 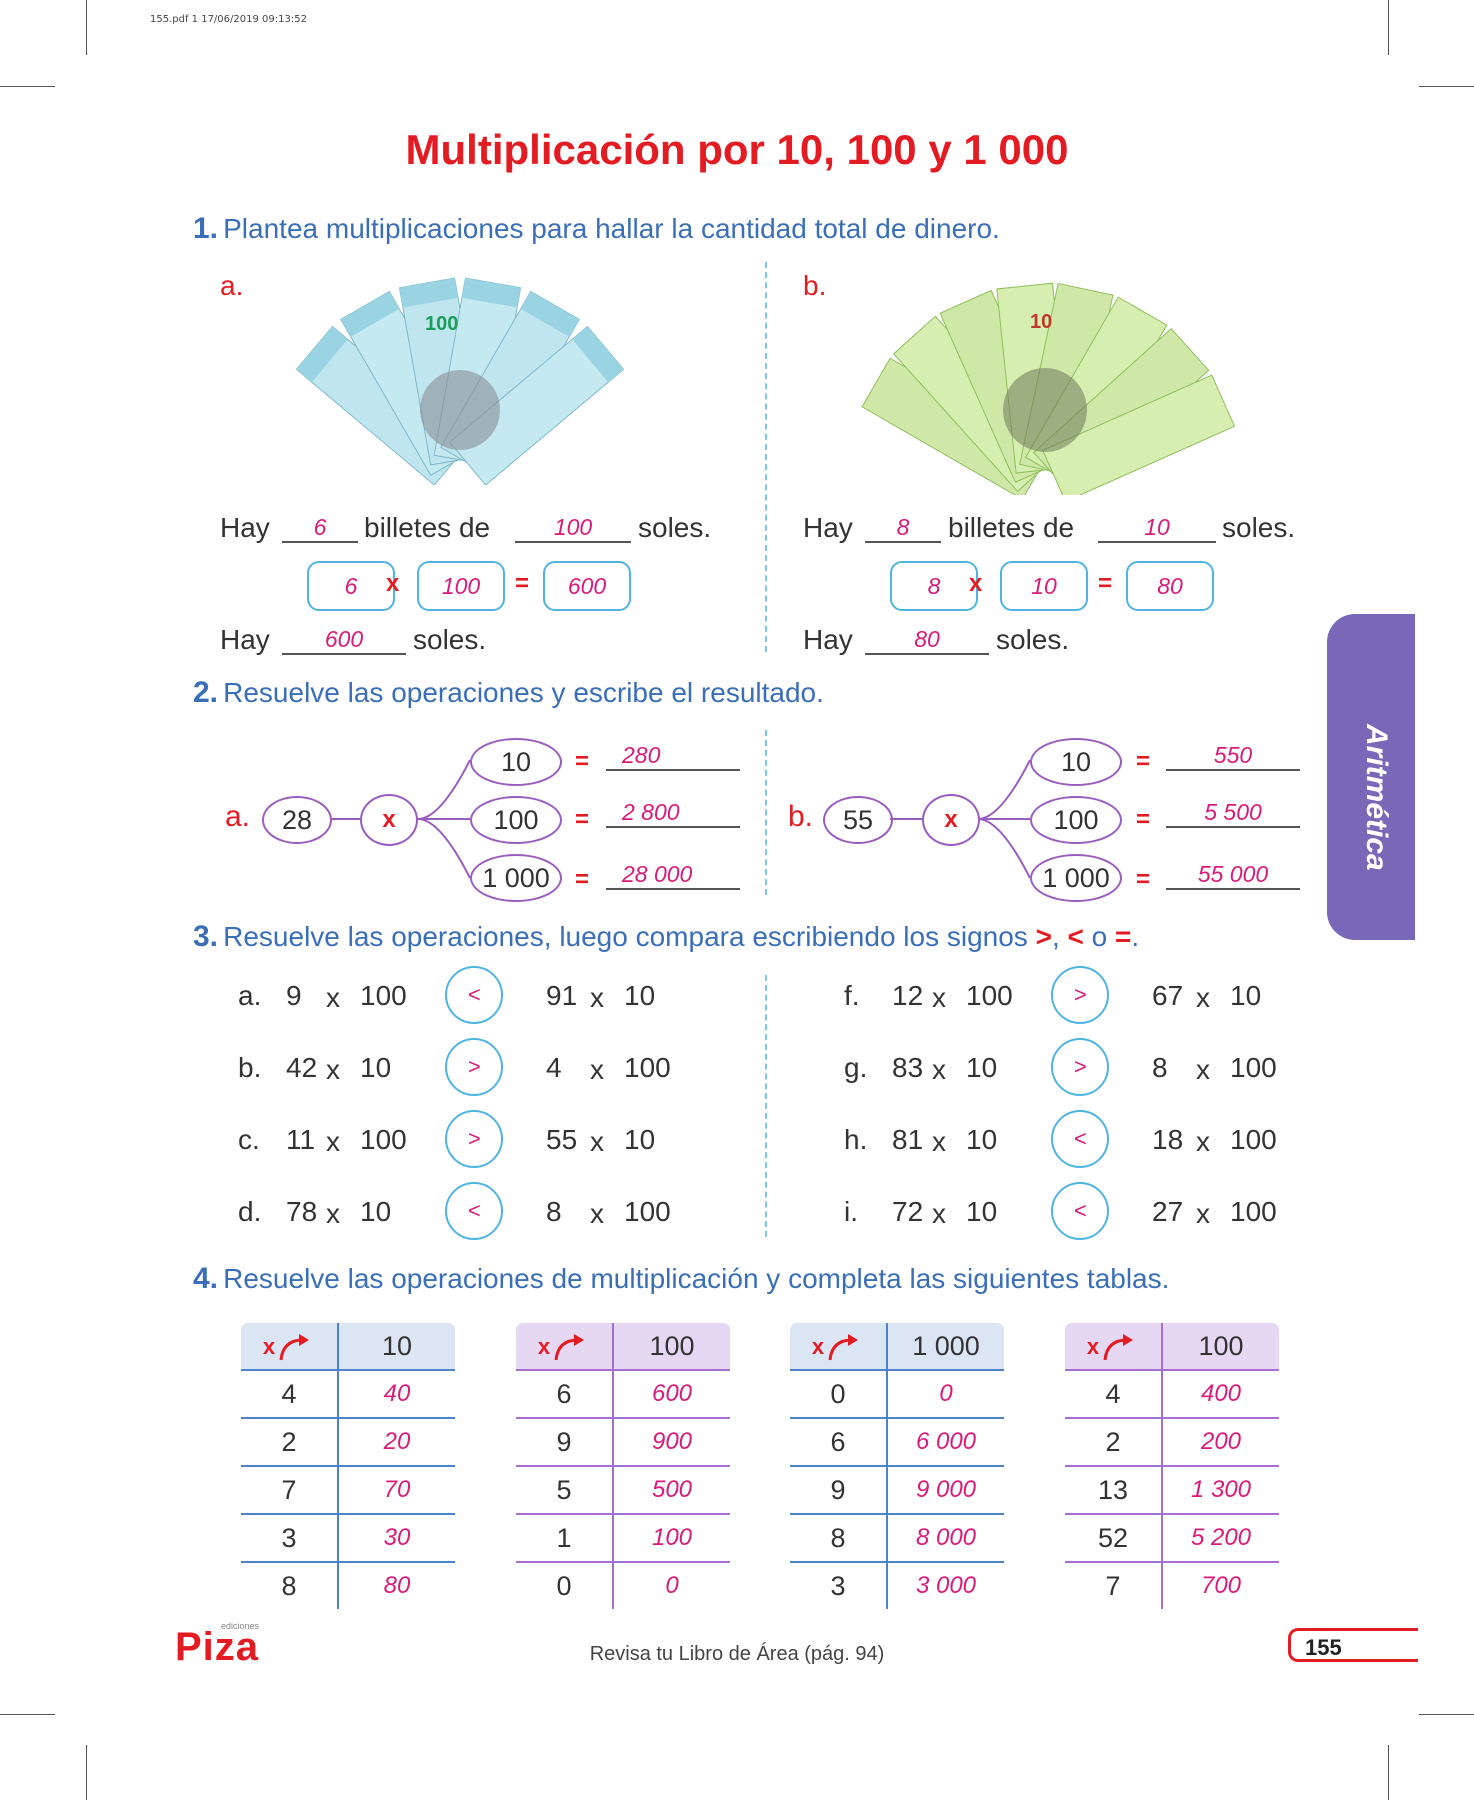 I want to click on product-box: 80, so click(x=1170, y=586).